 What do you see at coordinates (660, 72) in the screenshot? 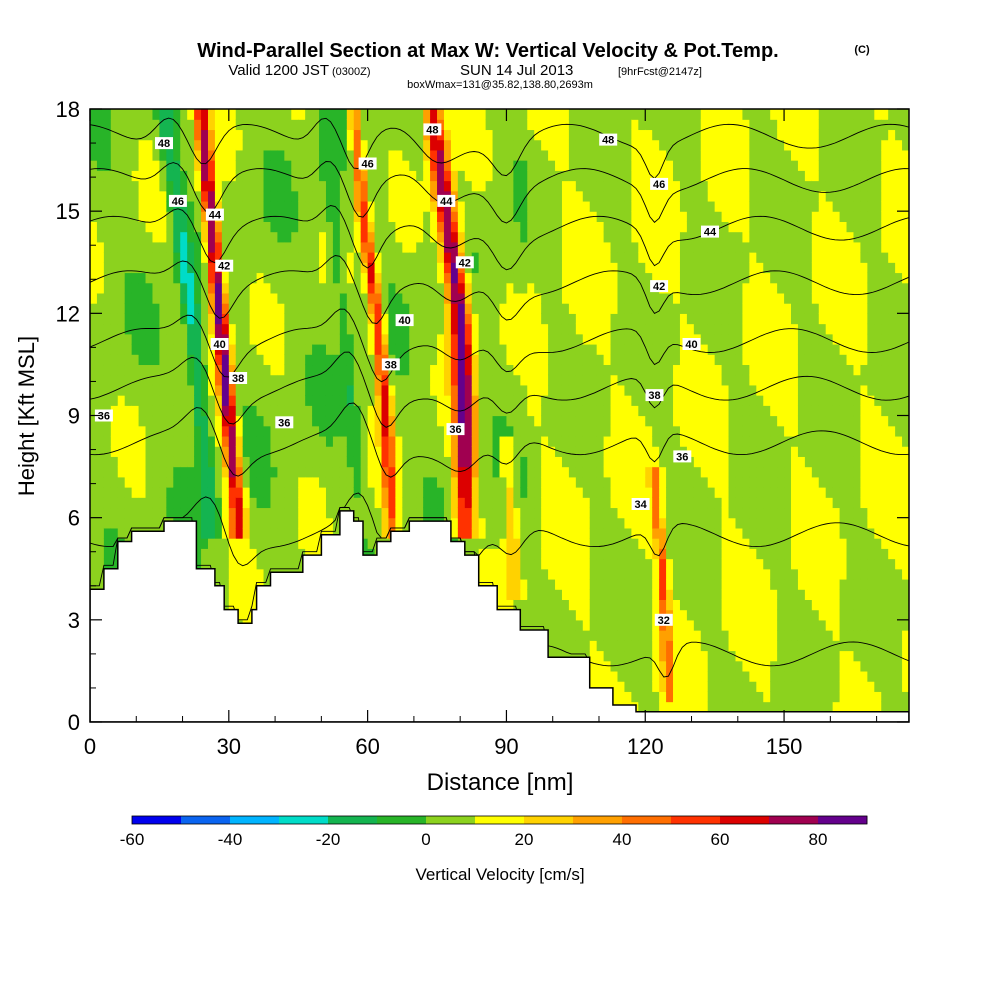
I see `subtitle-fcst: [9hrFcst@2147z]` at bounding box center [660, 72].